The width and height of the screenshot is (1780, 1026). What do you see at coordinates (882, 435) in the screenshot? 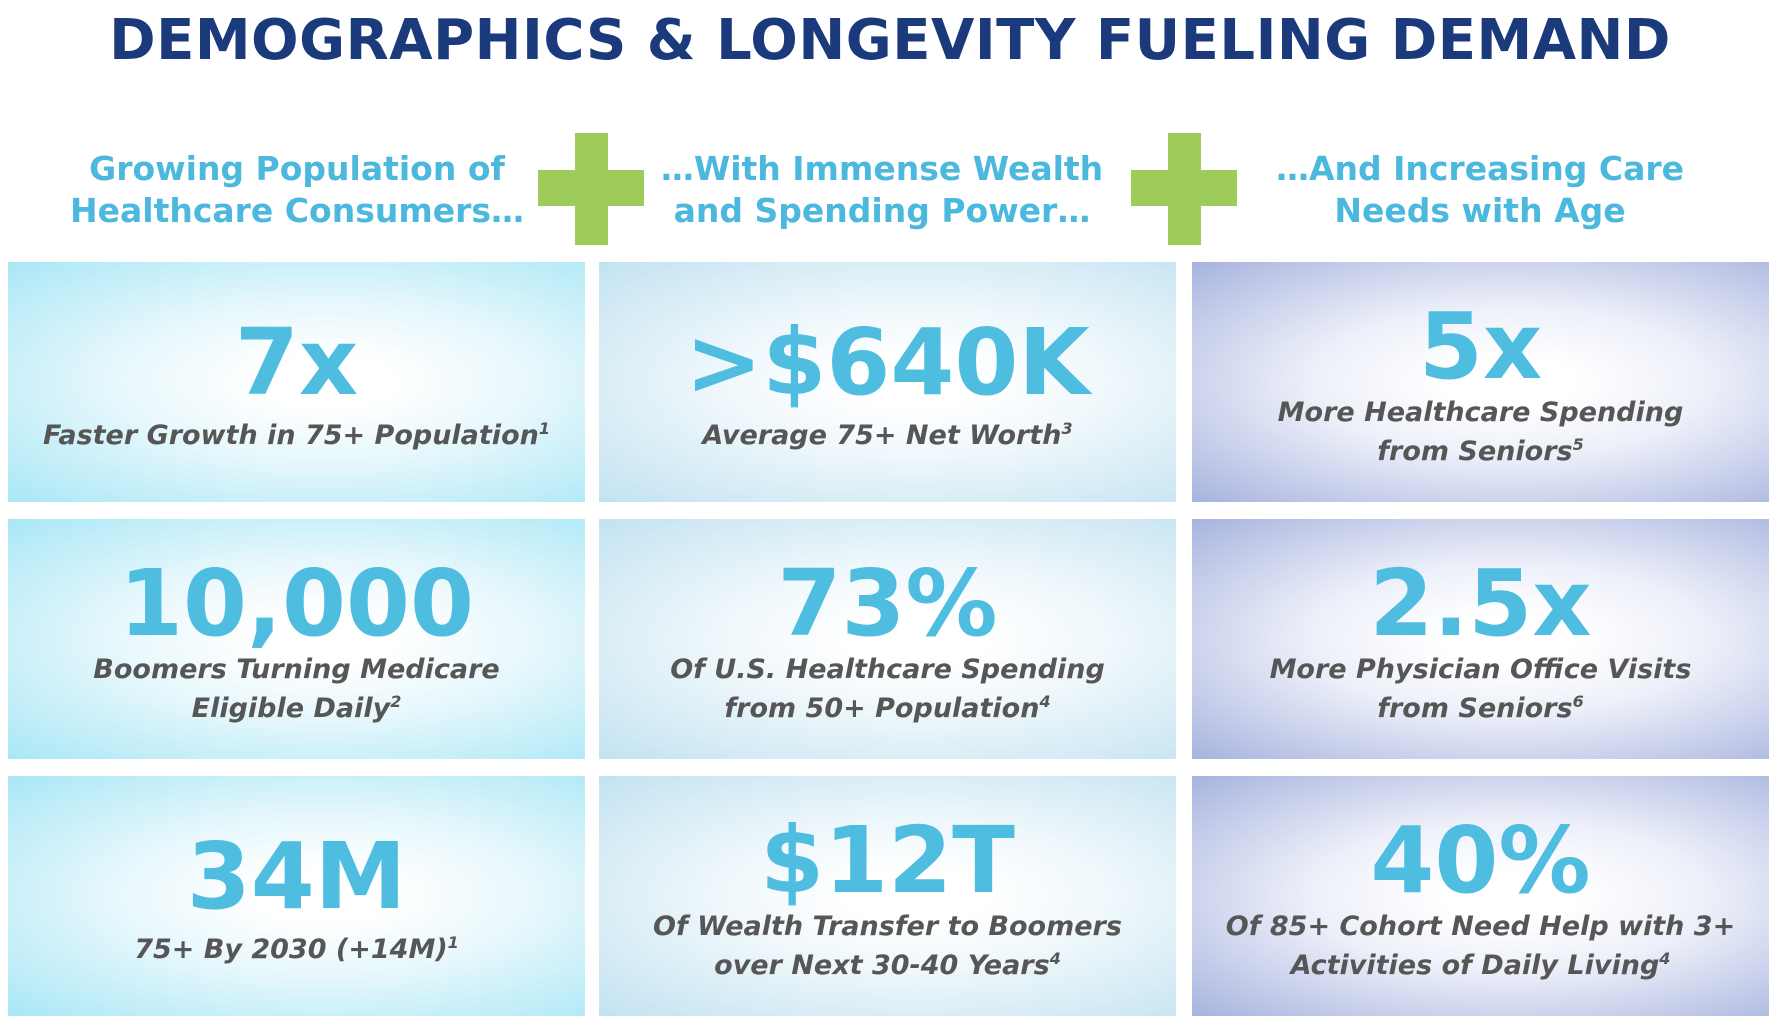
I see `caption-text: Average 75+ Net Worth` at bounding box center [882, 435].